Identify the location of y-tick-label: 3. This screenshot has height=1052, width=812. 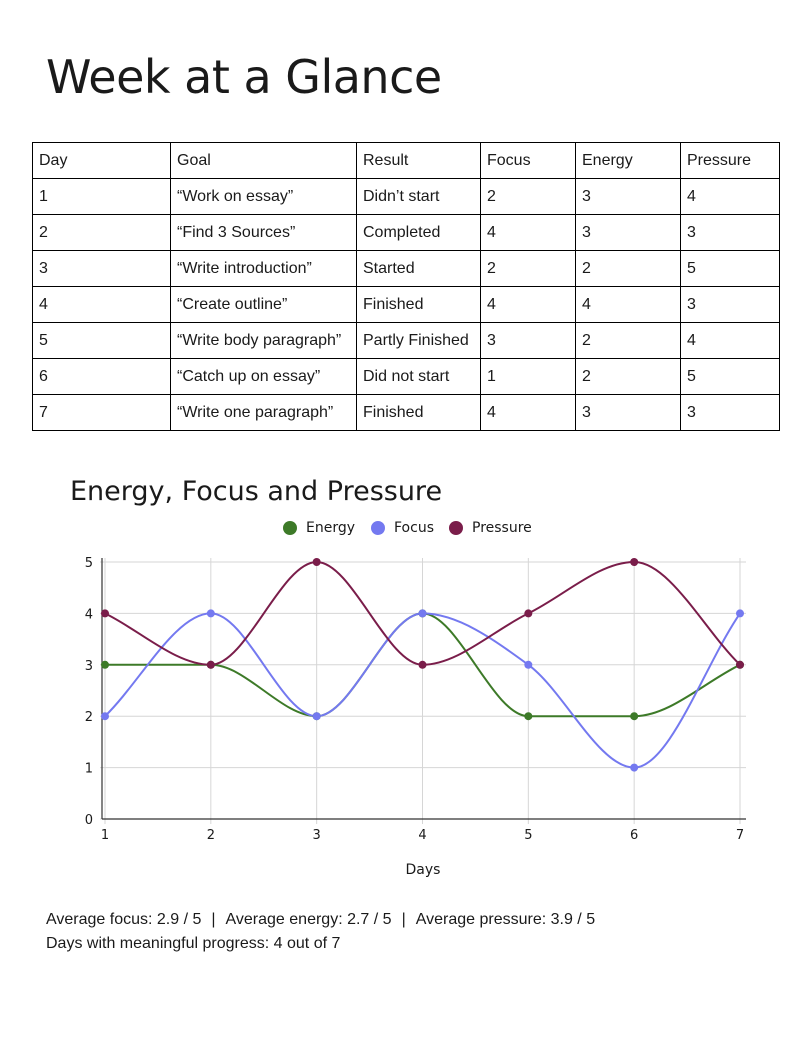
(89, 666).